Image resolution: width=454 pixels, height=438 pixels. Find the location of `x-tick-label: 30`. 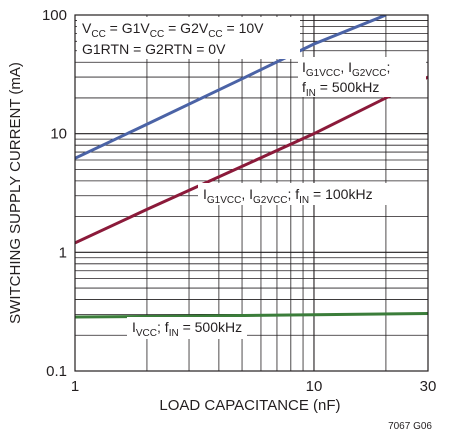

x-tick-label: 30 is located at coordinates (428, 386).